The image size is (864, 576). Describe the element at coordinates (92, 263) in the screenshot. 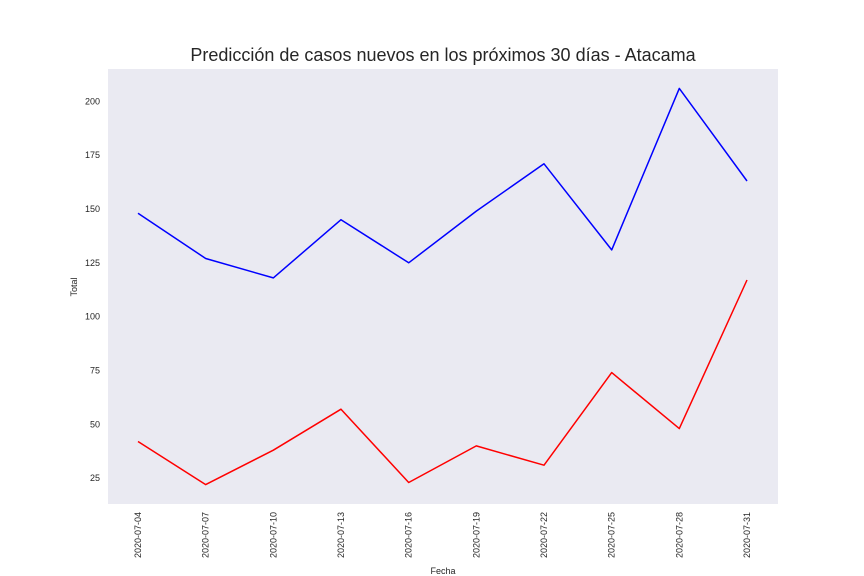

I see `y-tick-label: 125` at that location.